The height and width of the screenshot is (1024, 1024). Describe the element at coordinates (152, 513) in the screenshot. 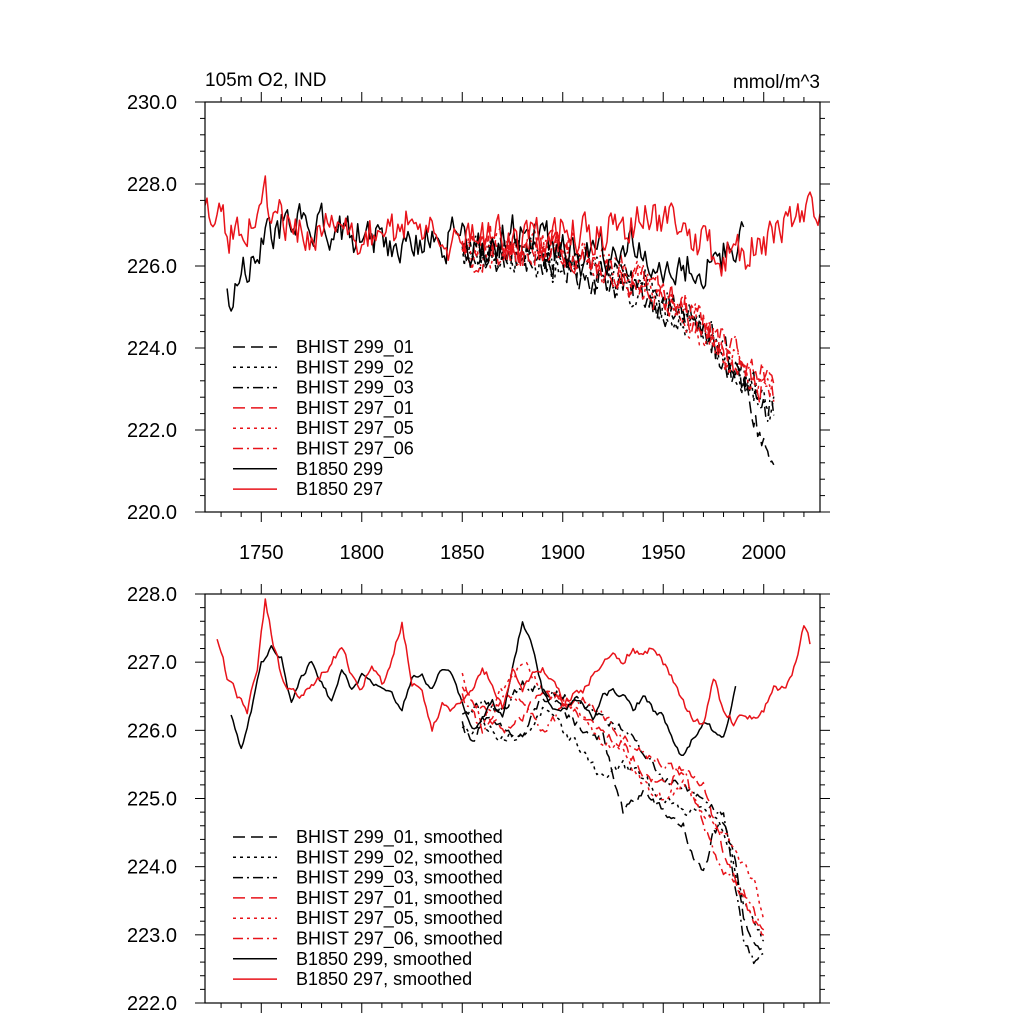

I see `y-tick-label: 220.0` at that location.